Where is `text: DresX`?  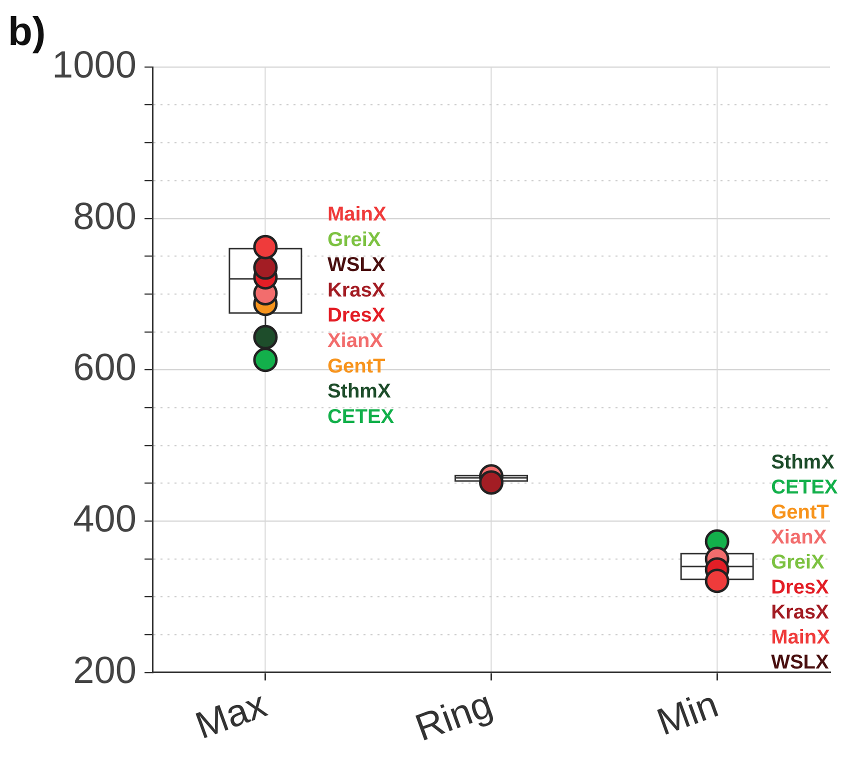
text: DresX is located at coordinates (356, 315).